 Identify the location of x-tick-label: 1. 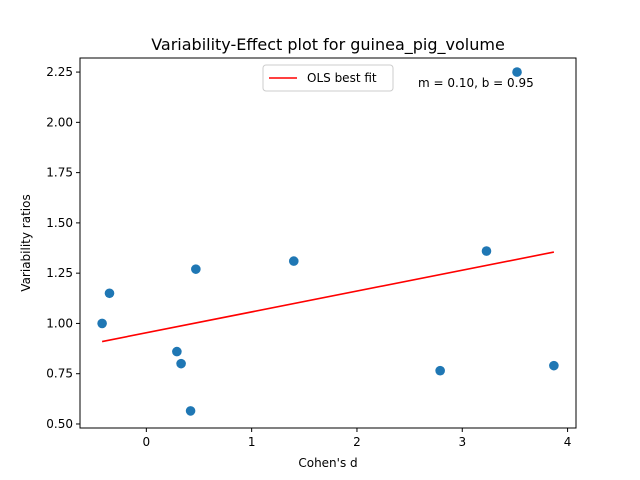
(252, 442).